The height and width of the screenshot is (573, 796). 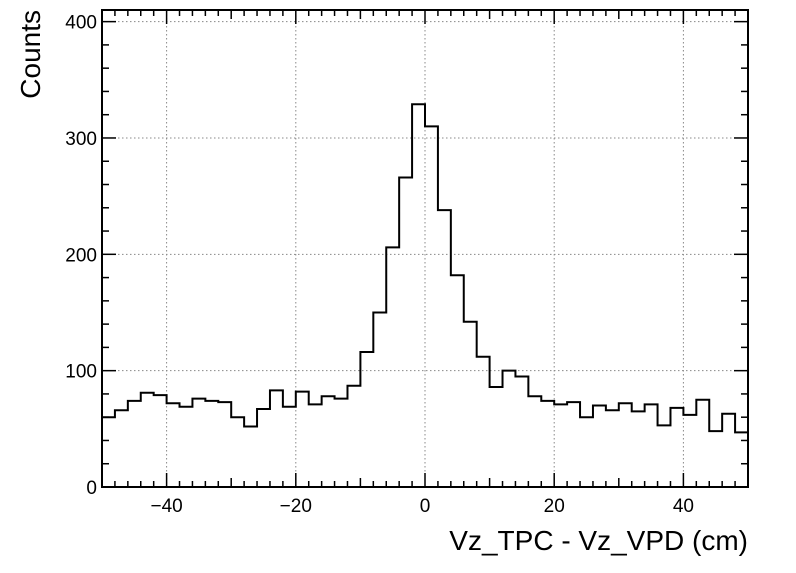 What do you see at coordinates (81, 255) in the screenshot?
I see `y-tick-label: 200` at bounding box center [81, 255].